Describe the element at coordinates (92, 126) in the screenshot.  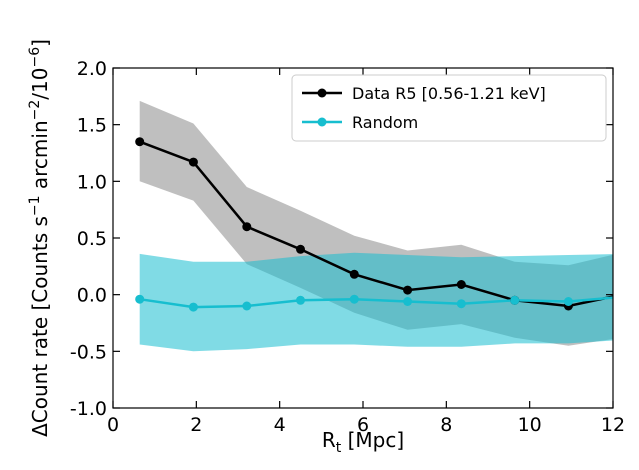
I see `y-tick-label: 1.5` at that location.